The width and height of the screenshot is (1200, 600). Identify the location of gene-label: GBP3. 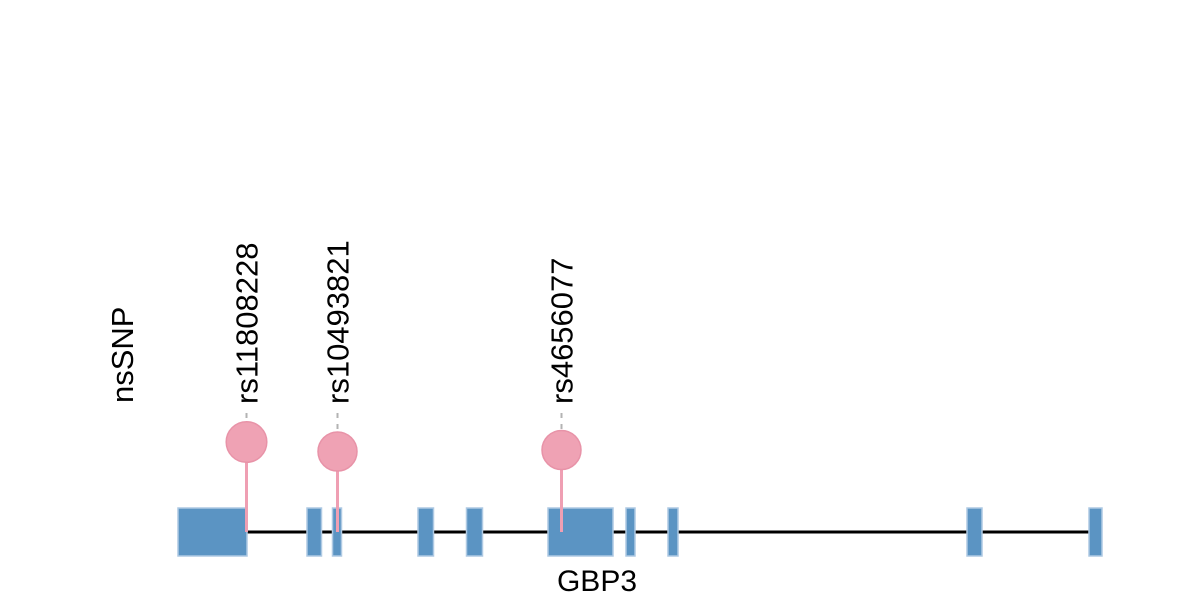
(597, 581).